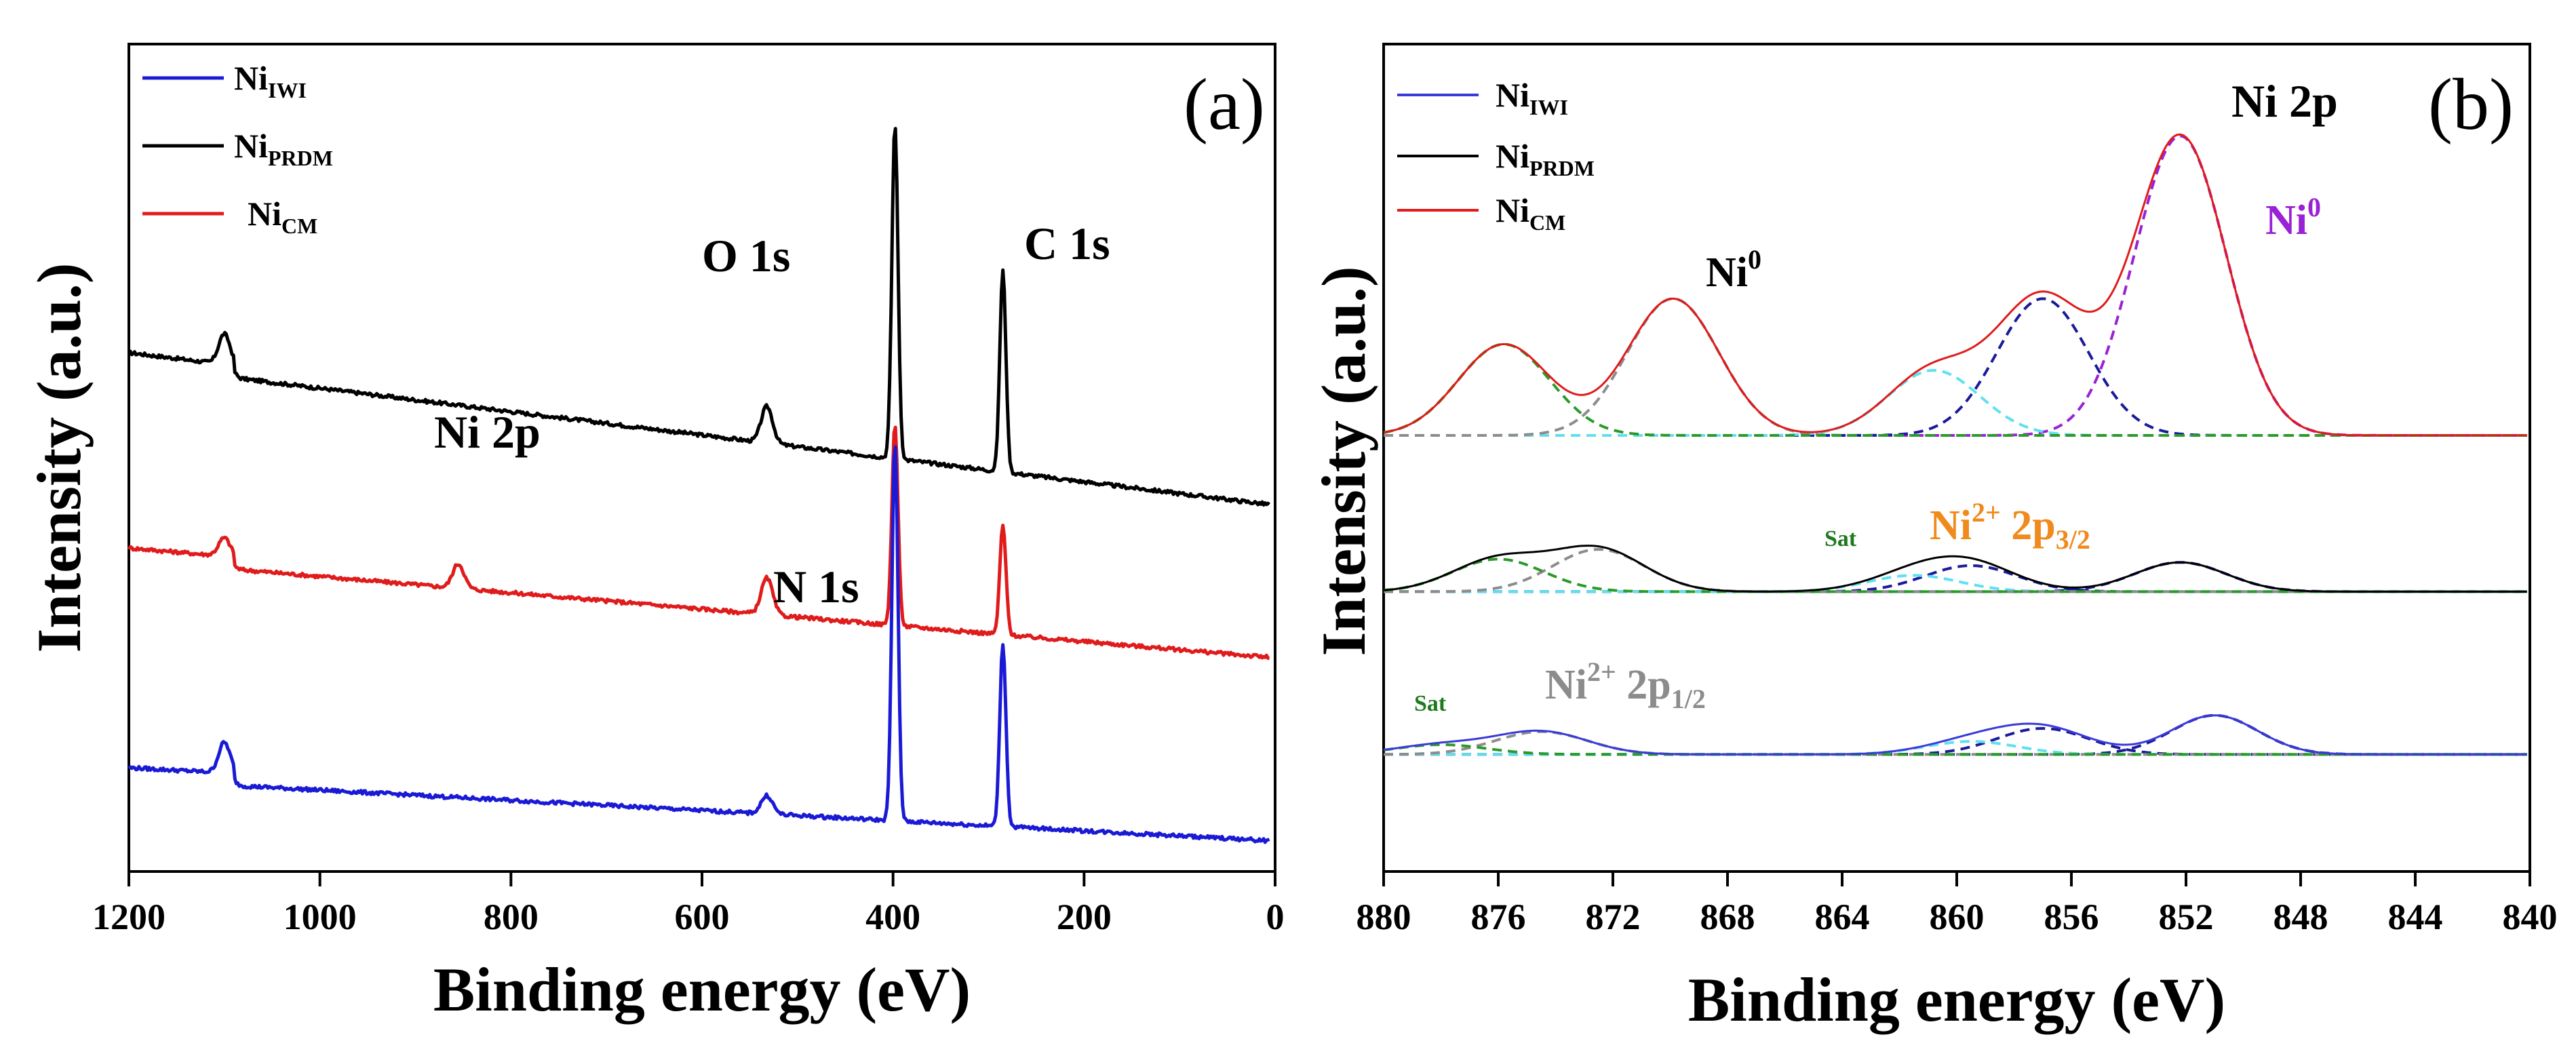 The image size is (2576, 1058). What do you see at coordinates (1498, 917) in the screenshot?
I see `b-xtick-label: 876` at bounding box center [1498, 917].